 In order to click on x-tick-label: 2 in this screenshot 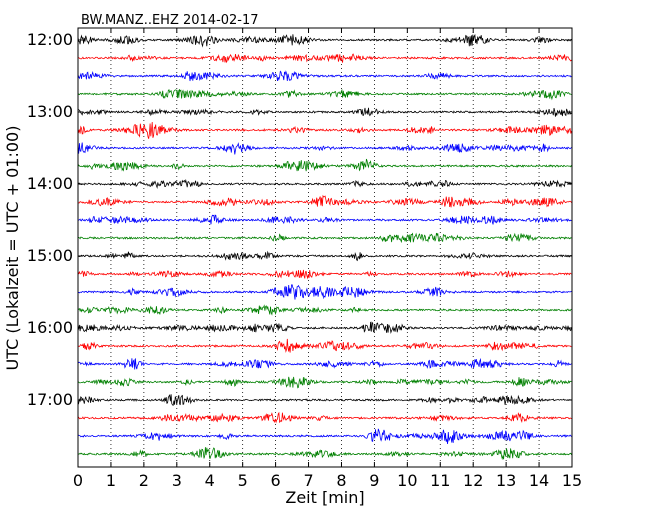, I will do `click(144, 480)`.